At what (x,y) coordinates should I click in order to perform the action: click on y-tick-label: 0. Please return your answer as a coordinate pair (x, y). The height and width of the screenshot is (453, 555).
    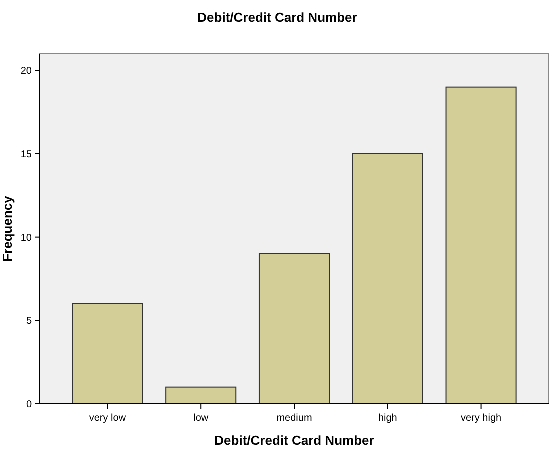
    Looking at the image, I should click on (29, 405).